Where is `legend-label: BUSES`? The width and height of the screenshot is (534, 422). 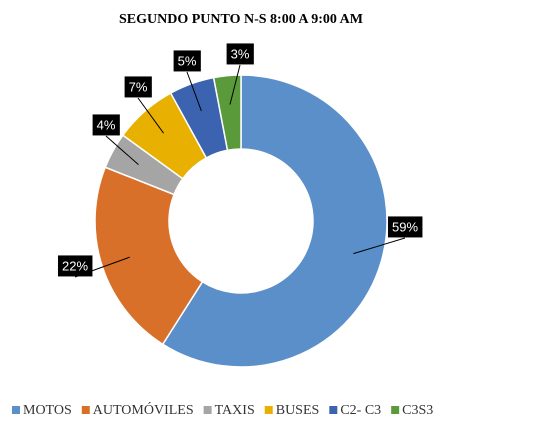
legend-label: BUSES is located at coordinates (298, 410).